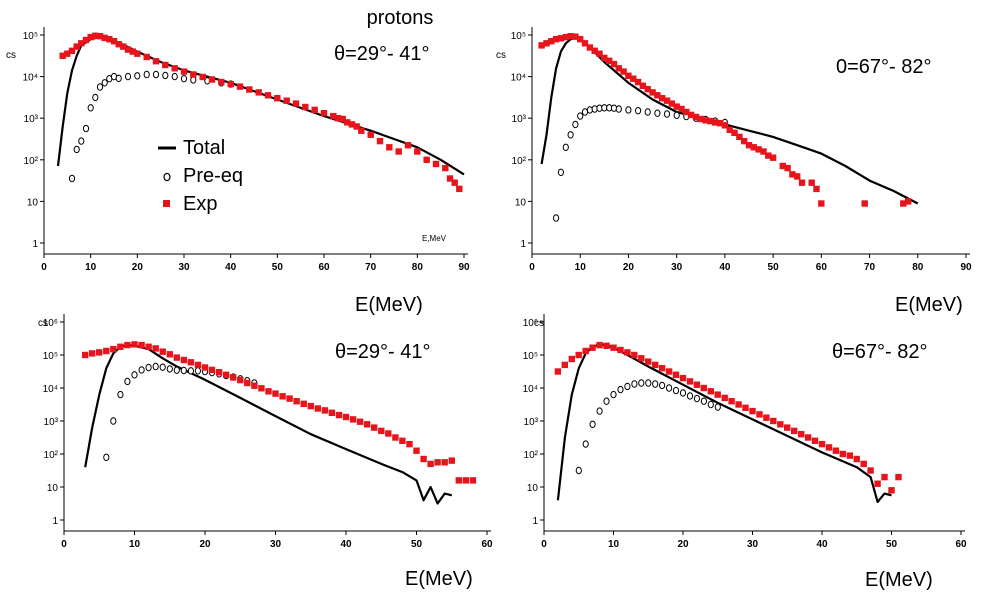  I want to click on x-tick-label-top-left: 40, so click(231, 267).